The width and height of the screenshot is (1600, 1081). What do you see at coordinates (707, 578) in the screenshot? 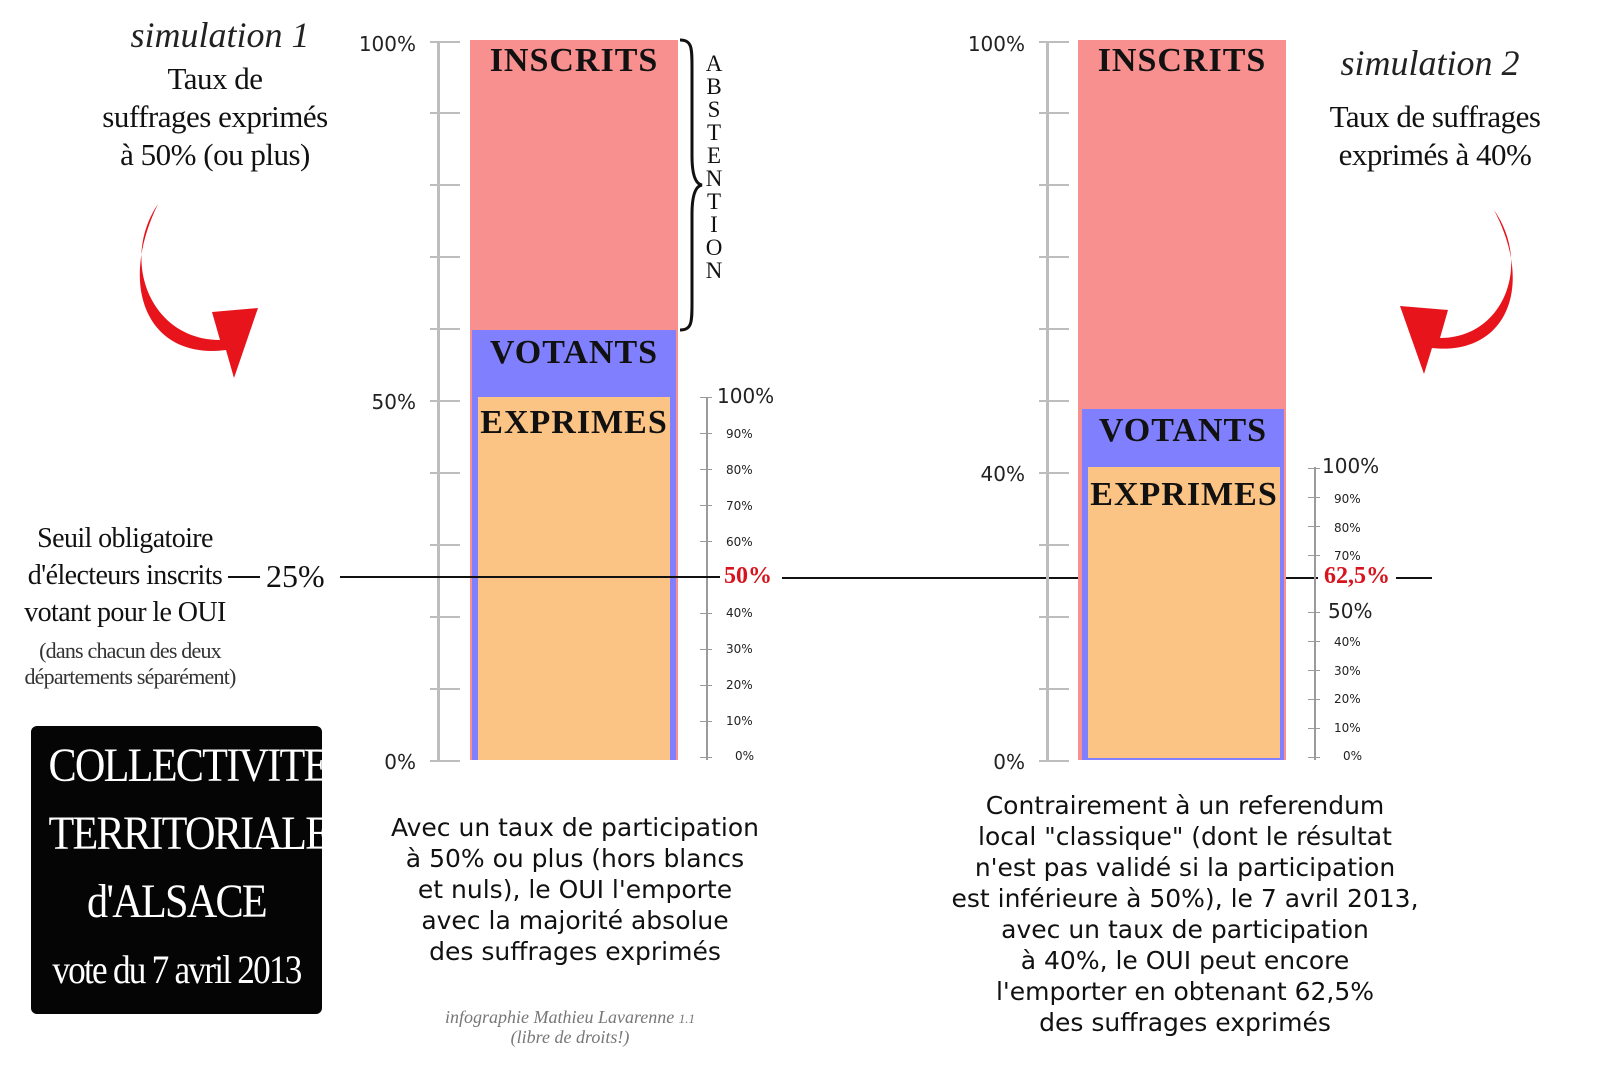
I see `sim1-sub-axis` at bounding box center [707, 578].